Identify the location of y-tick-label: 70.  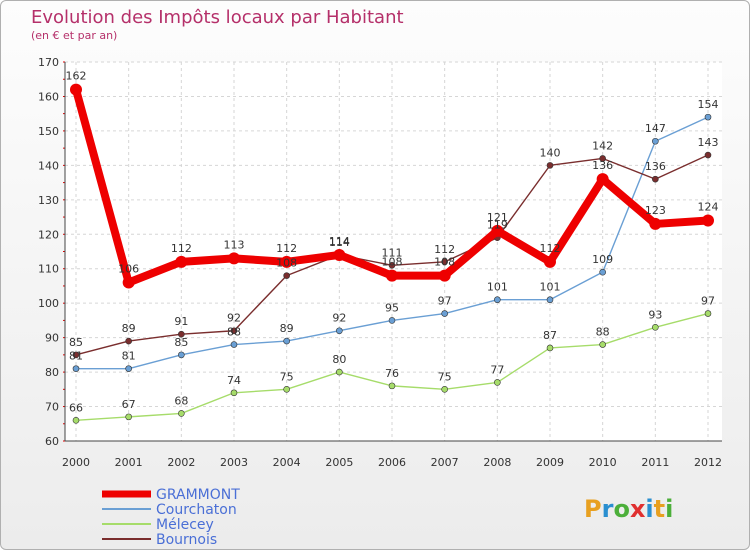
(52, 407).